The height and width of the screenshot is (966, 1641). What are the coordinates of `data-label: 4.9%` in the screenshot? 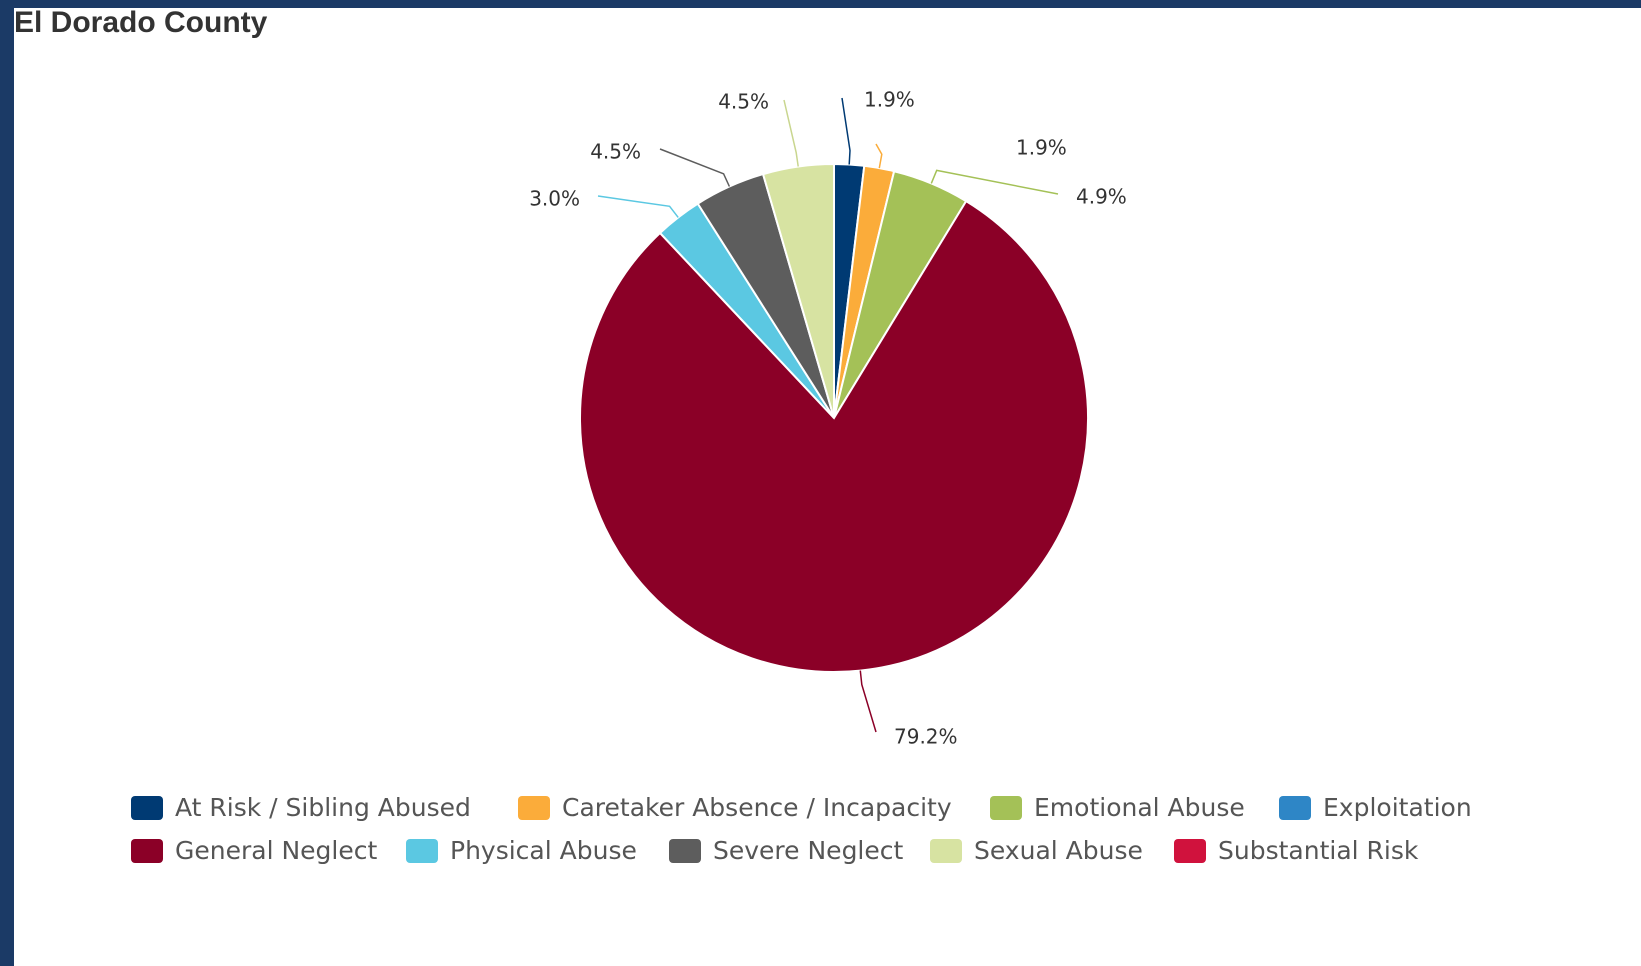 It's located at (1101, 197).